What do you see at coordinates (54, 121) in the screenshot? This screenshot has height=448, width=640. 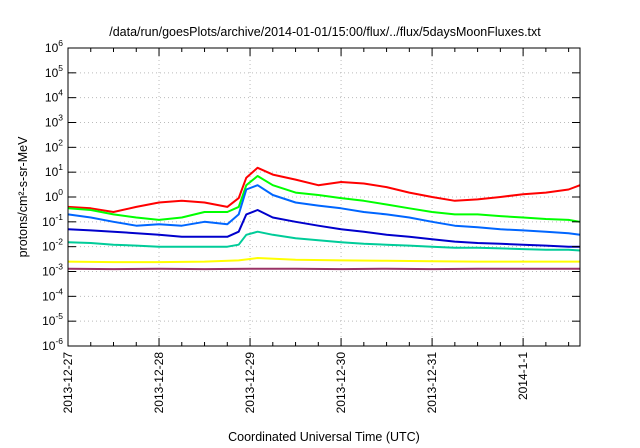 I see `y-tick-label: 10³` at bounding box center [54, 121].